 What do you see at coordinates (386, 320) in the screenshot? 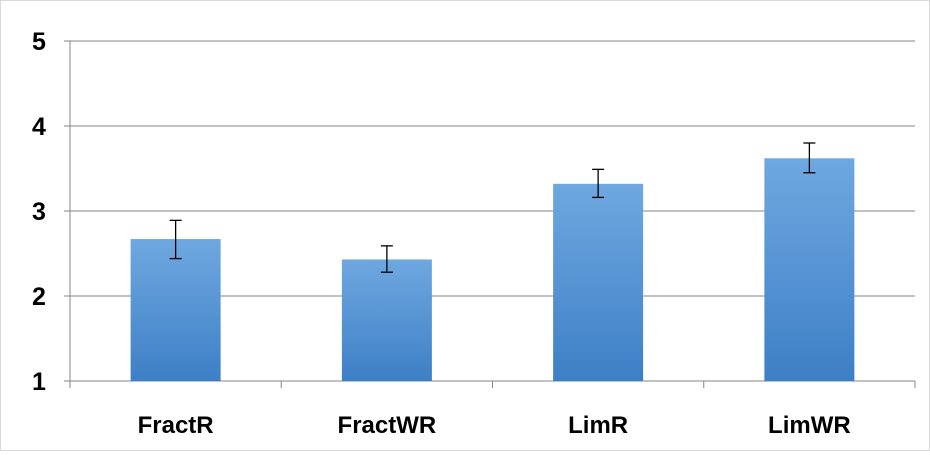
I see `bar-fractwr` at bounding box center [386, 320].